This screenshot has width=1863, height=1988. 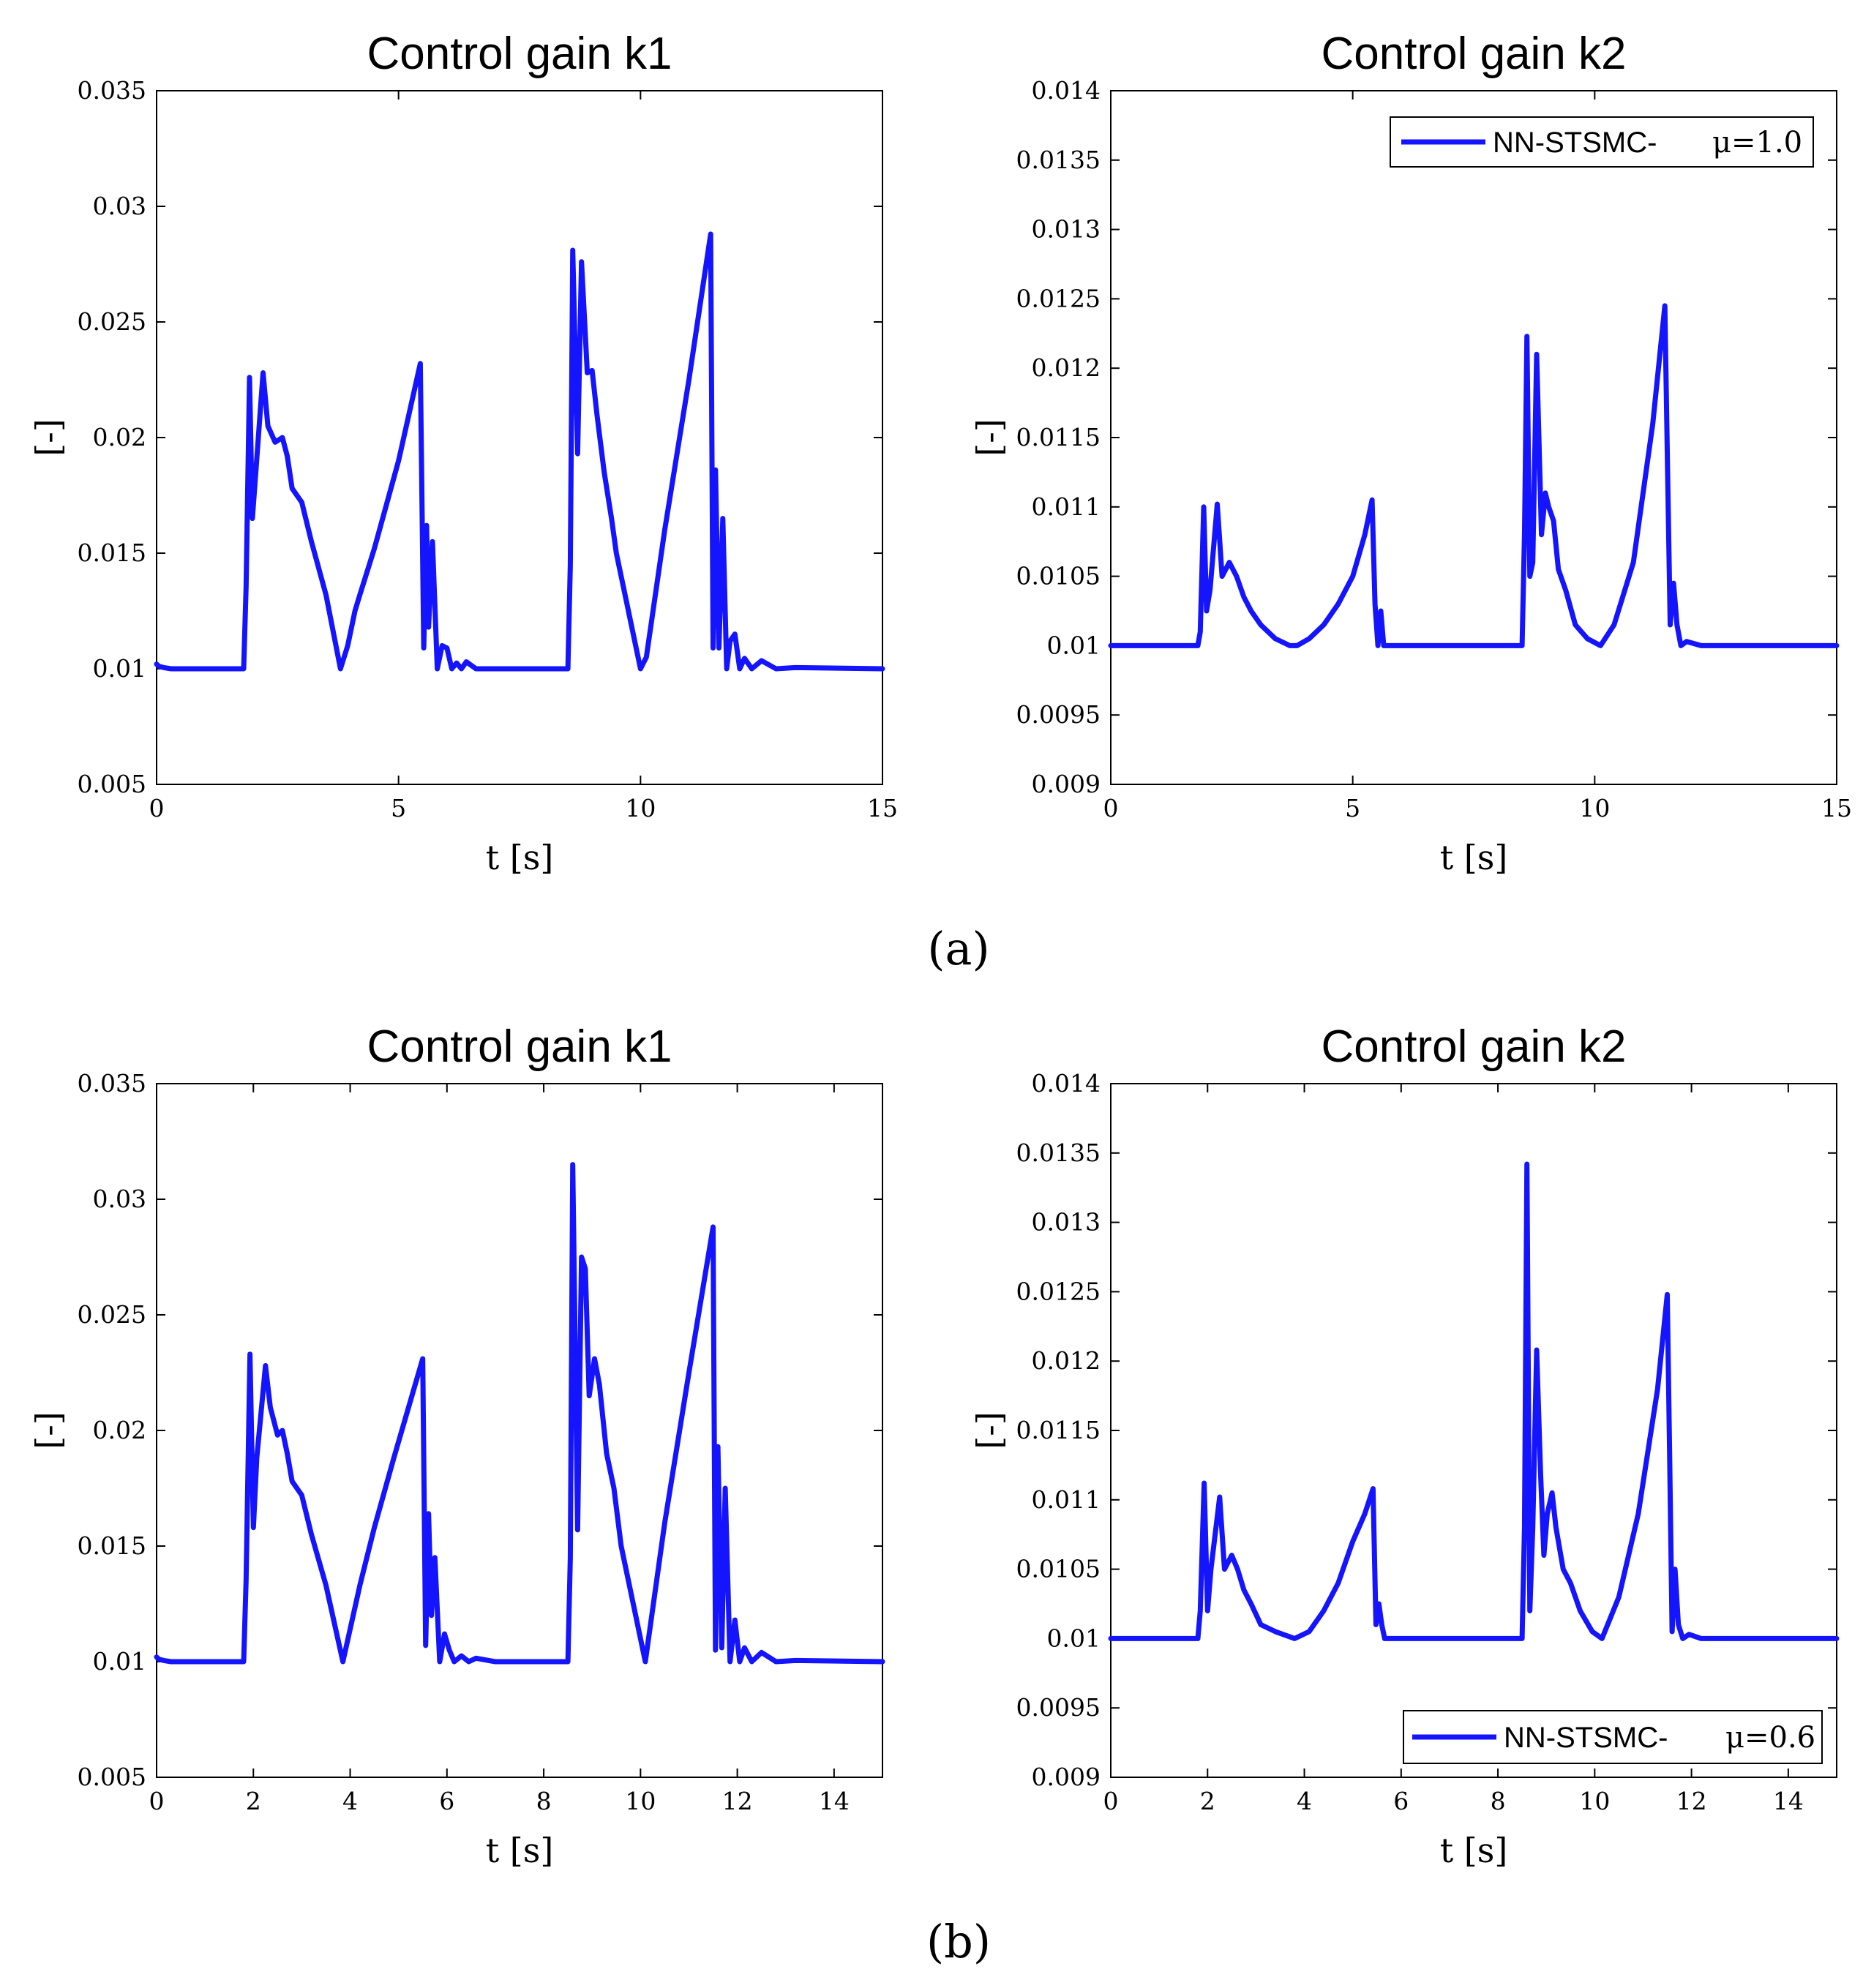 I want to click on legend: NN-STSMC- μ=0.6, so click(x=1613, y=1737).